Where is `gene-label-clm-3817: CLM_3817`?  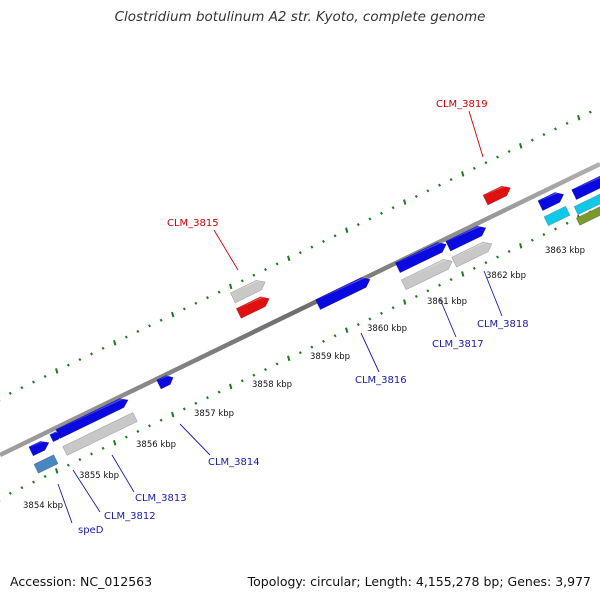 gene-label-clm-3817: CLM_3817 is located at coordinates (458, 344).